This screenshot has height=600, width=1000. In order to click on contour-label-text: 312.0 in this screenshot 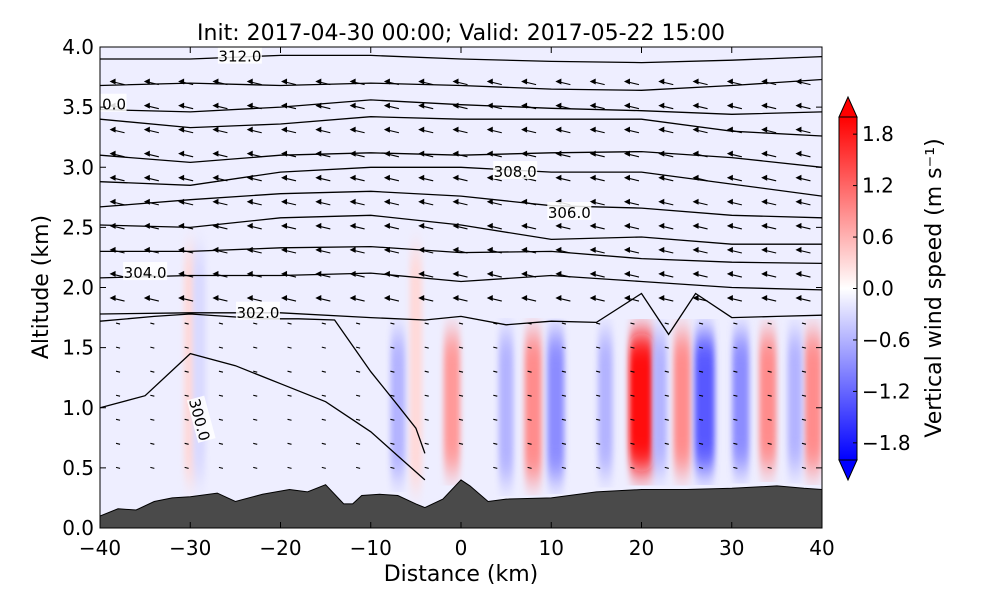, I will do `click(239, 57)`.